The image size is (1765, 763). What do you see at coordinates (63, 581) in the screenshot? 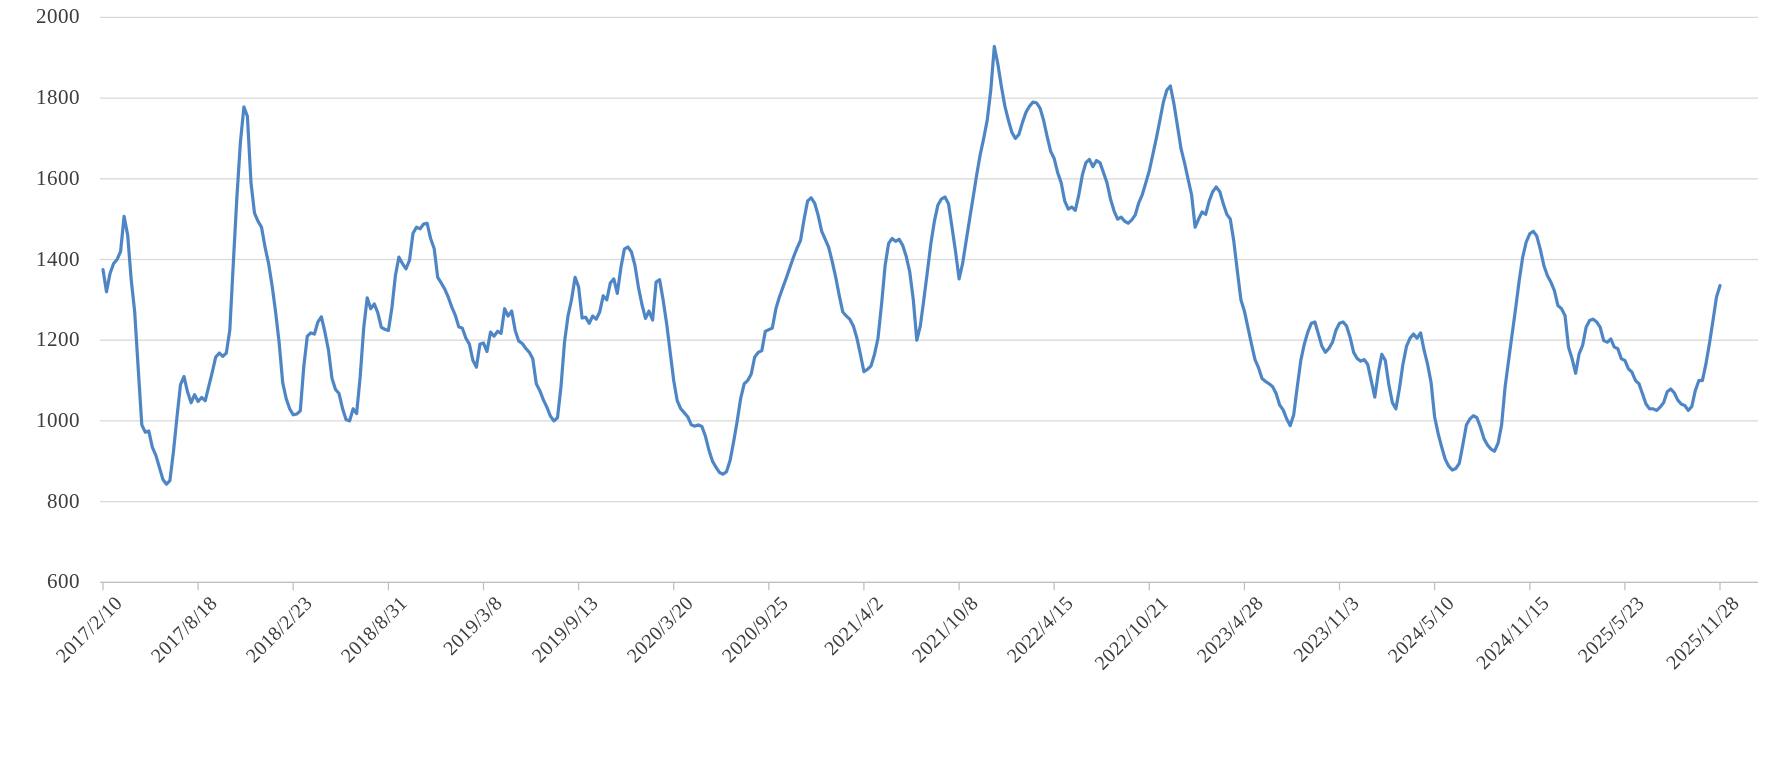
I see `y-tick-label-600: 600` at bounding box center [63, 581].